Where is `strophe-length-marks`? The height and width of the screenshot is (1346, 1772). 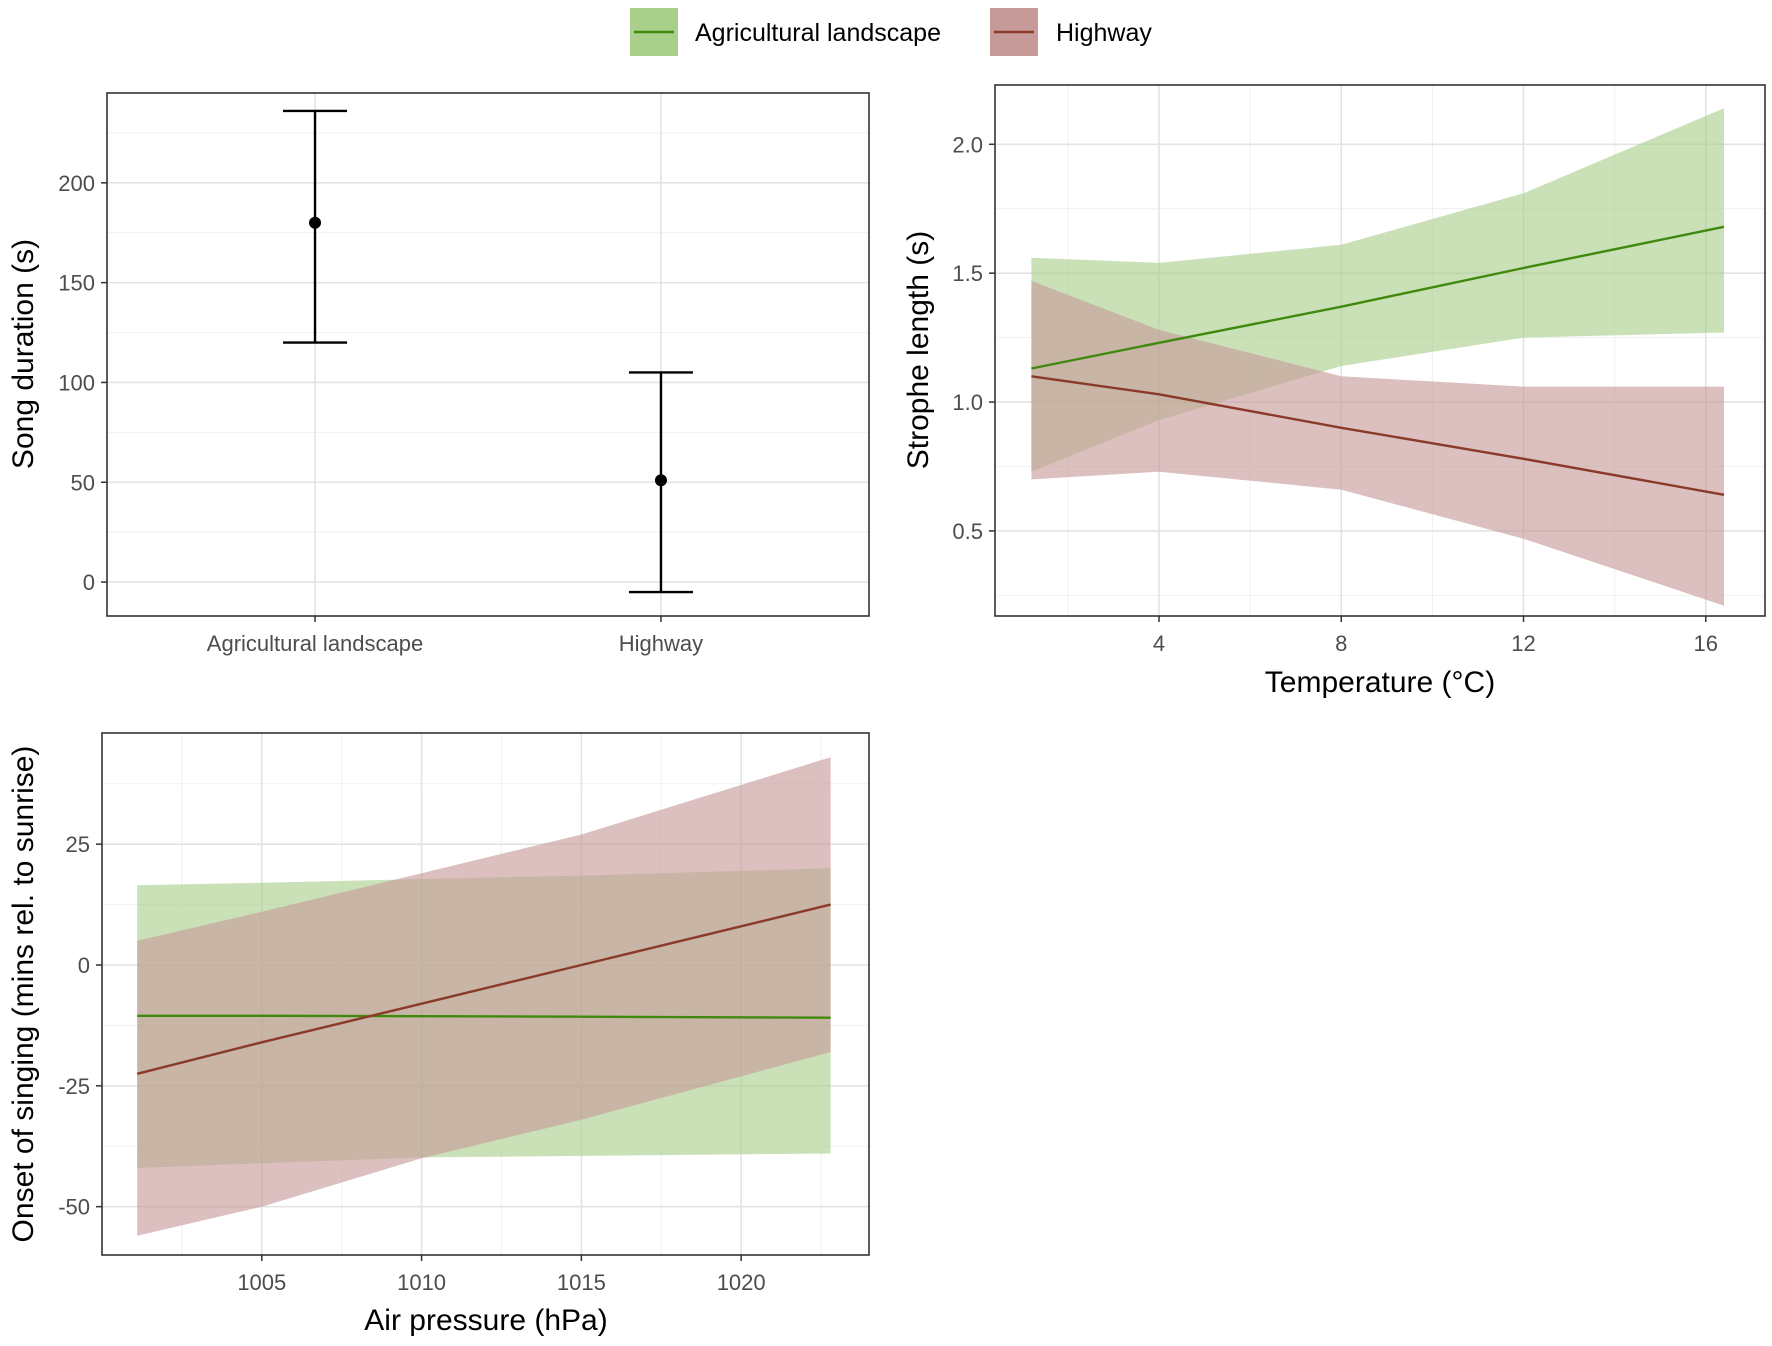 strophe-length-marks is located at coordinates (1378, 357).